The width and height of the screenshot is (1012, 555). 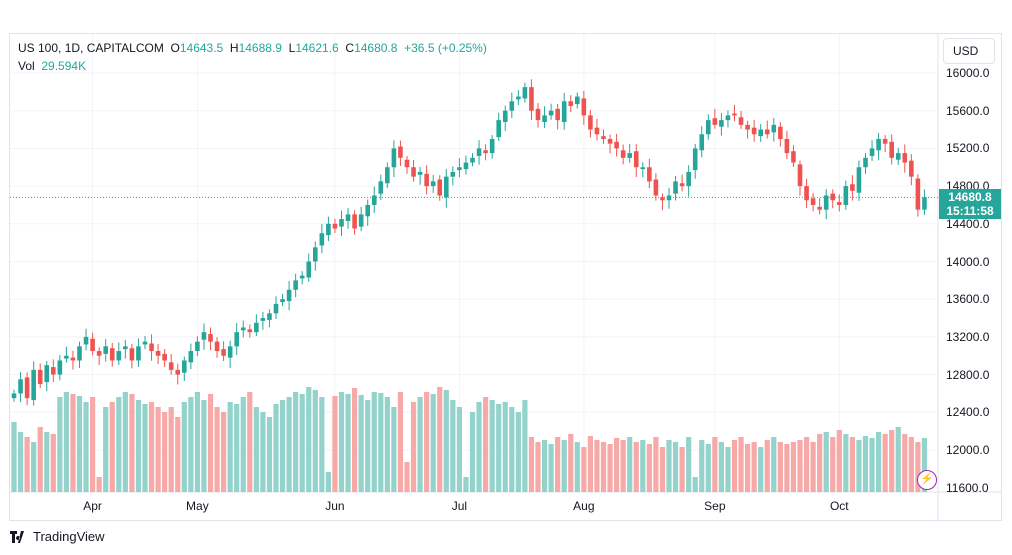 What do you see at coordinates (92, 506) in the screenshot?
I see `time-tick: Apr` at bounding box center [92, 506].